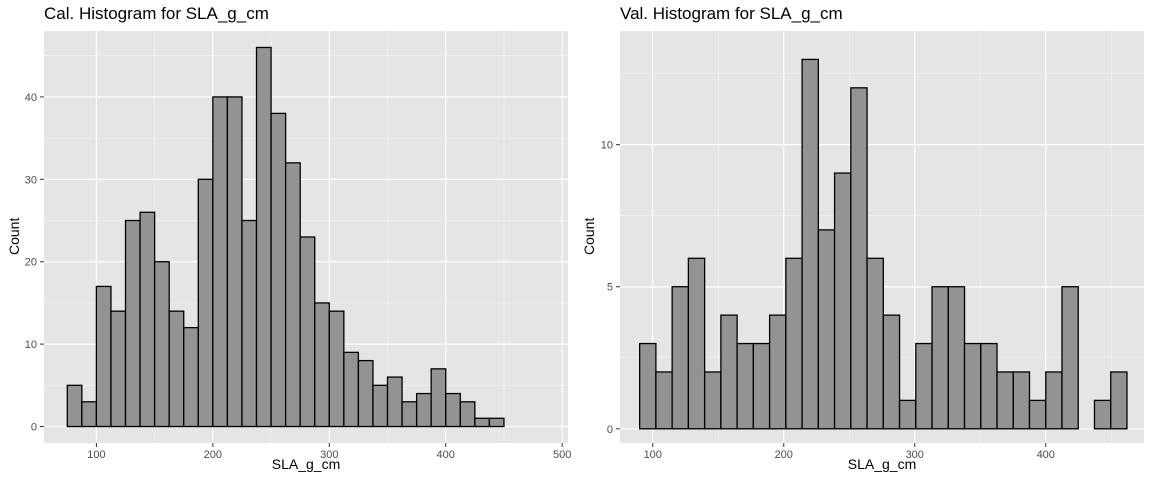 Image resolution: width=1152 pixels, height=480 pixels. I want to click on cal-y-tick-label: 30, so click(31, 180).